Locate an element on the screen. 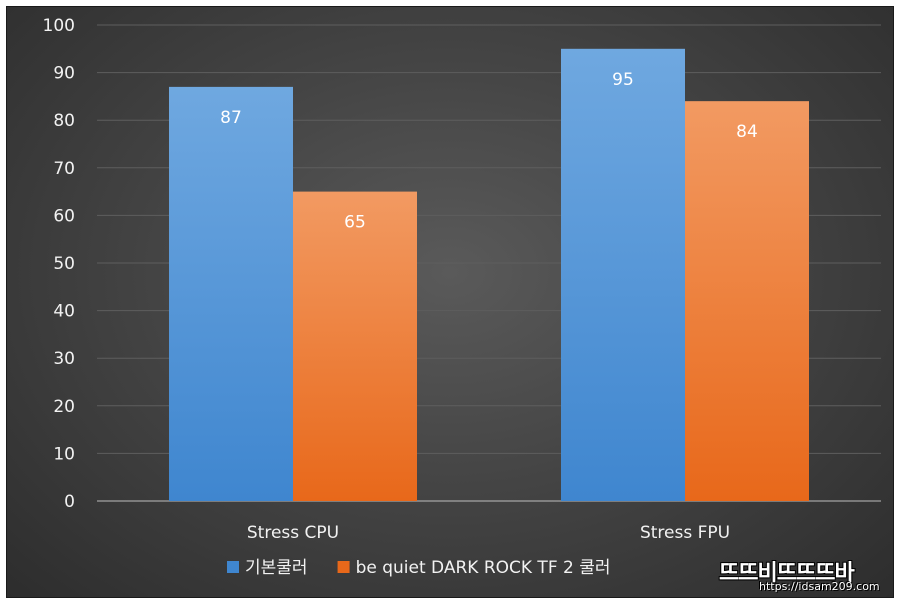 This screenshot has height=605, width=900. watermark-title: 뜨뜨비뜨뜨뜨바 is located at coordinates (787, 573).